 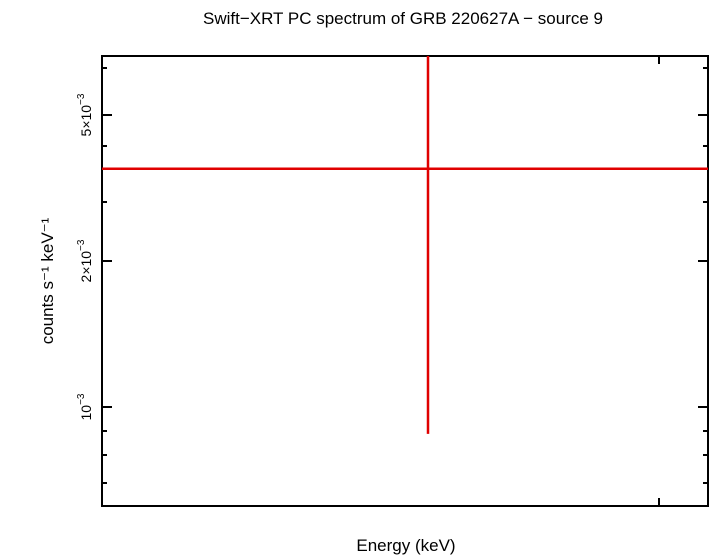 I want to click on x-axis-label: Energy (keV), so click(x=405, y=545).